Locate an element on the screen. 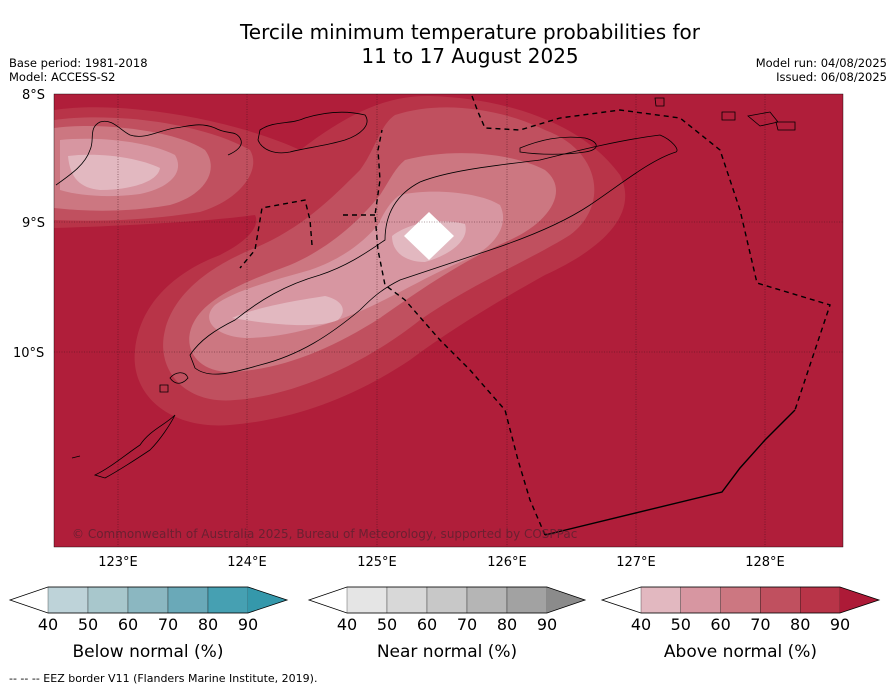 The height and width of the screenshot is (690, 896). meta-right: Model run: 04/08/2025 Issued: 06/08/2025 is located at coordinates (821, 70).